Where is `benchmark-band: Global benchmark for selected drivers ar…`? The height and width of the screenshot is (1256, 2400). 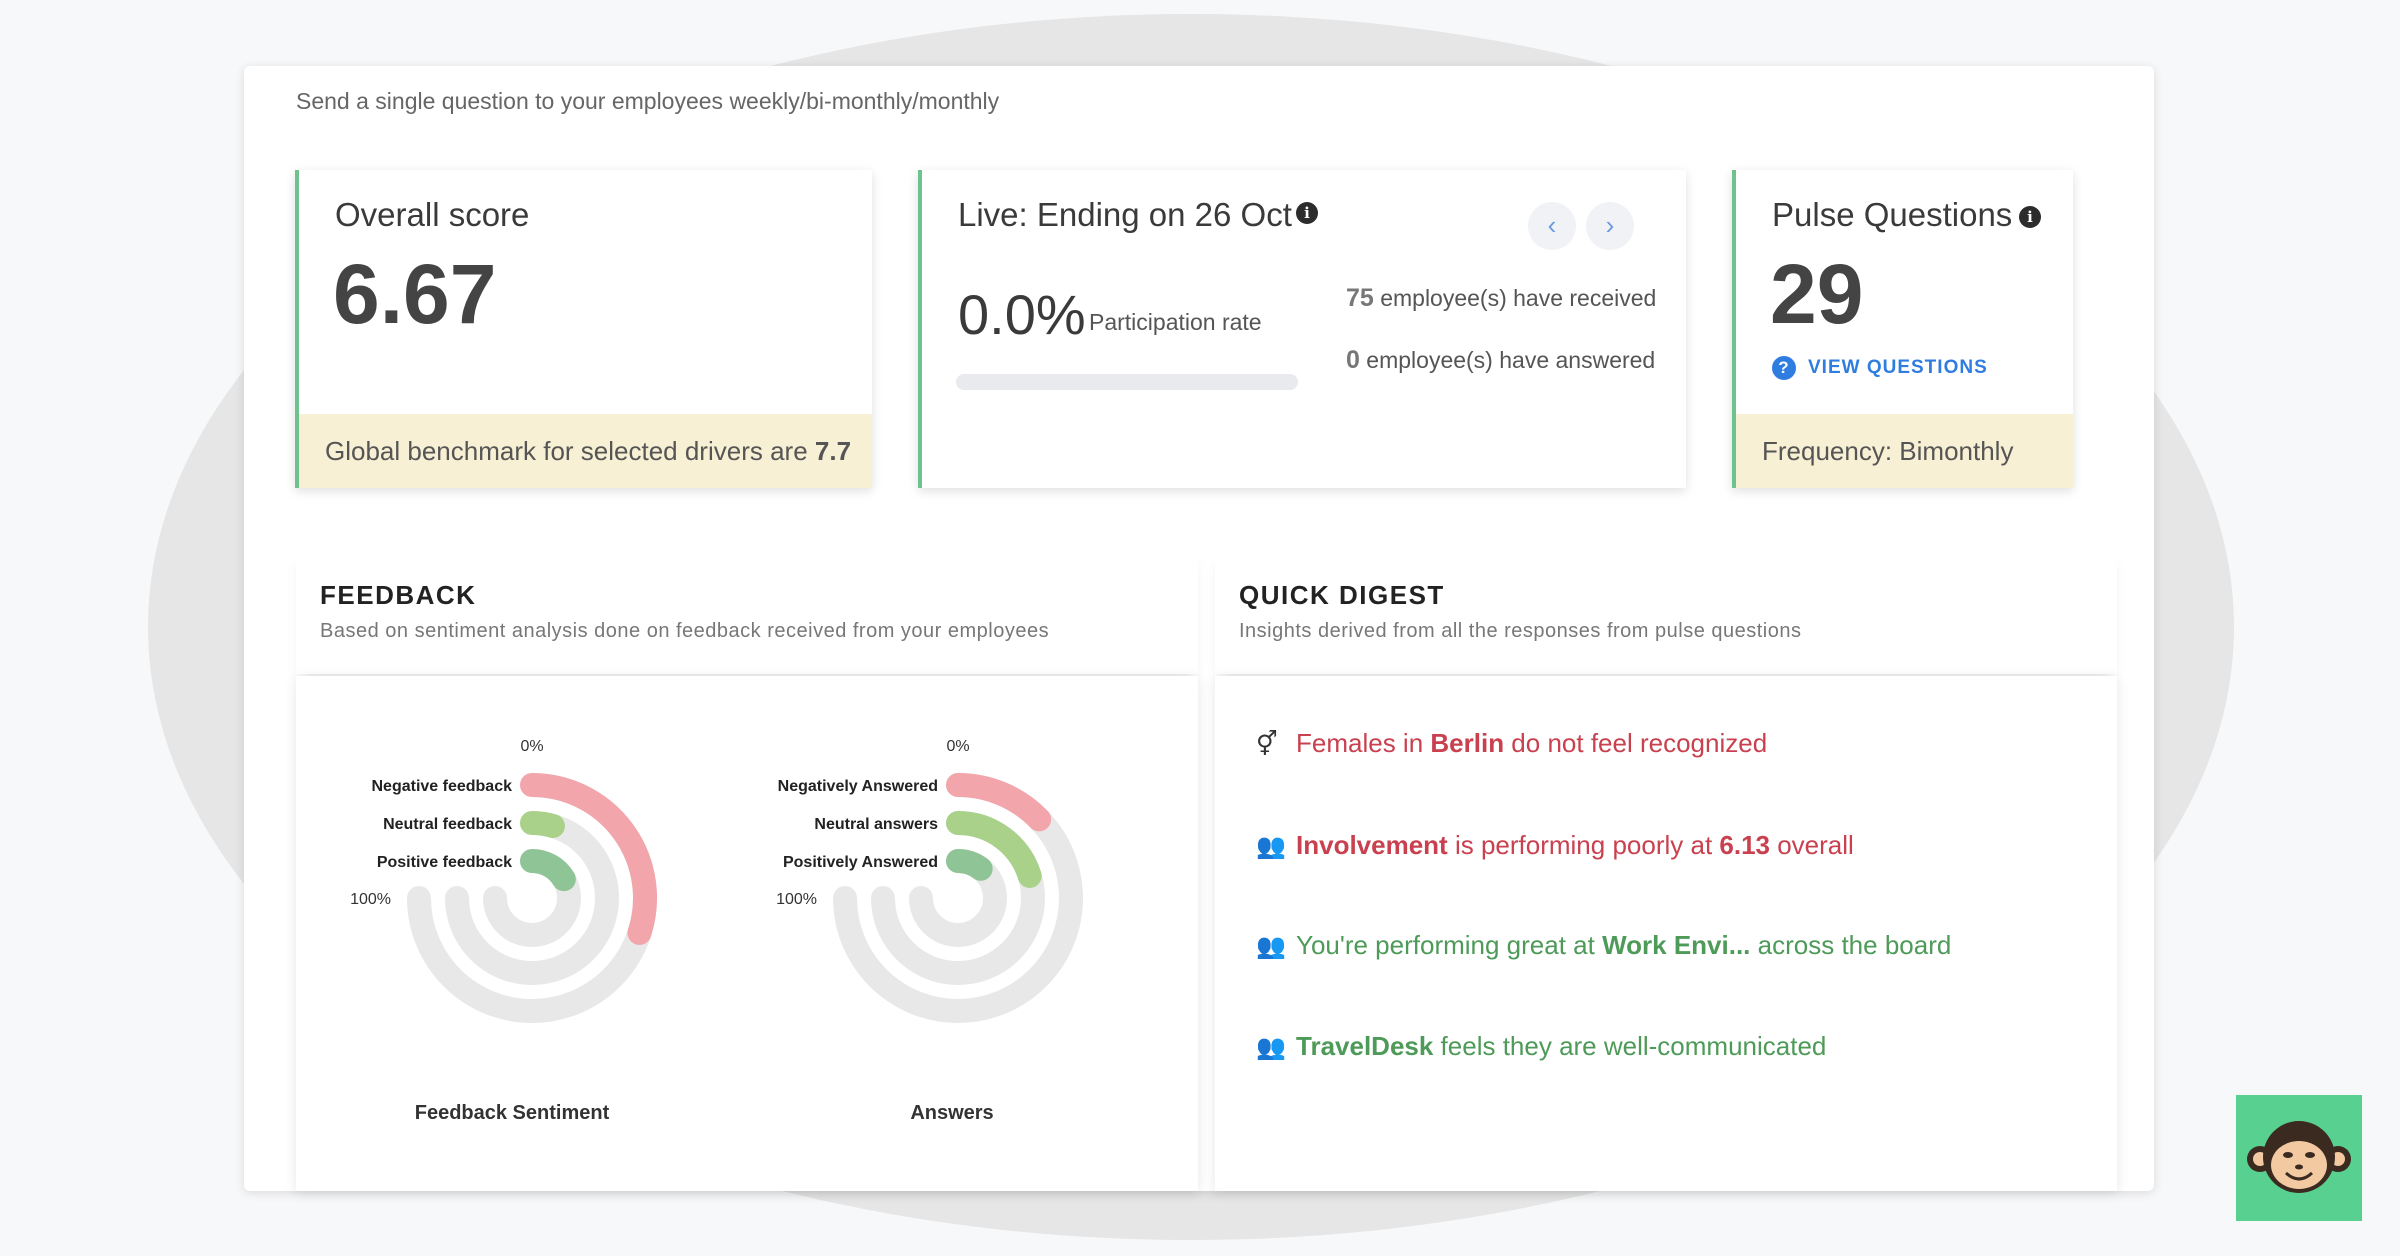 benchmark-band: Global benchmark for selected drivers ar… is located at coordinates (585, 451).